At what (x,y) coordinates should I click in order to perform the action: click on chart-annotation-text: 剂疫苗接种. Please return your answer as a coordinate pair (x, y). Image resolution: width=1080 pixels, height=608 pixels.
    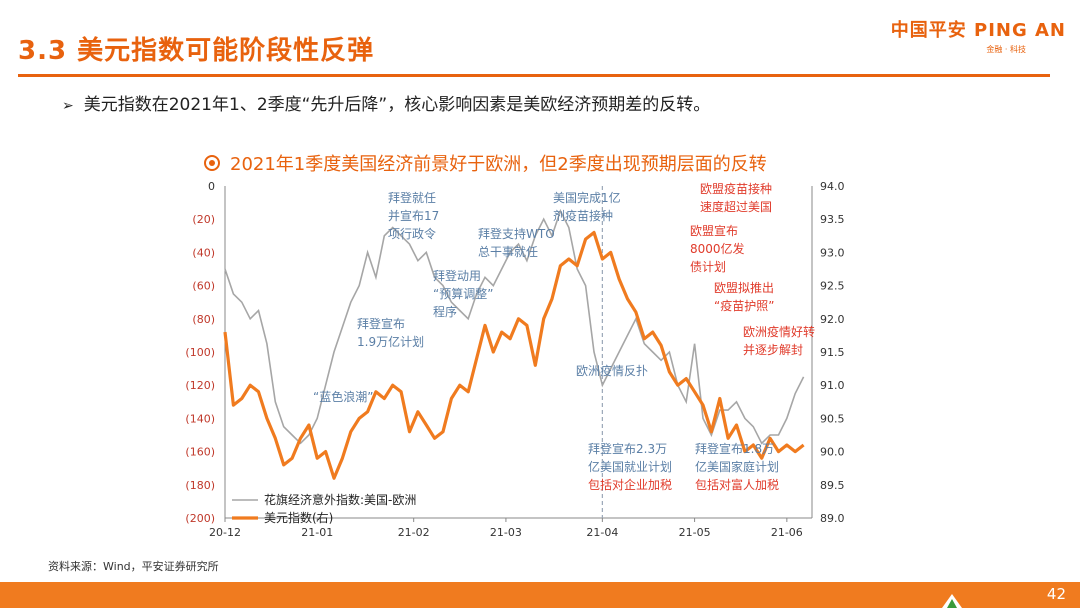
    Looking at the image, I should click on (583, 215).